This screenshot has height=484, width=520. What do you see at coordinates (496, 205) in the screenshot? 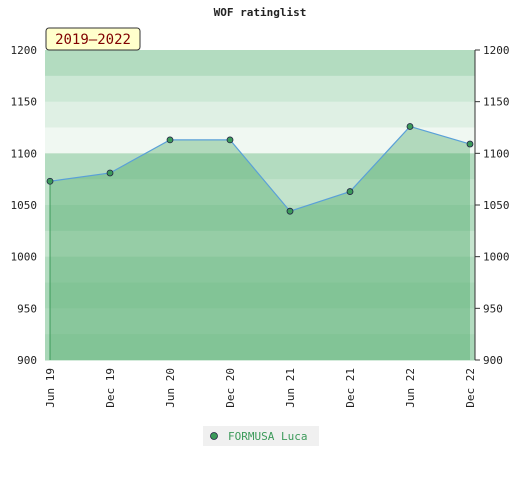
I see `y2-tick-label: 1050` at bounding box center [496, 205].